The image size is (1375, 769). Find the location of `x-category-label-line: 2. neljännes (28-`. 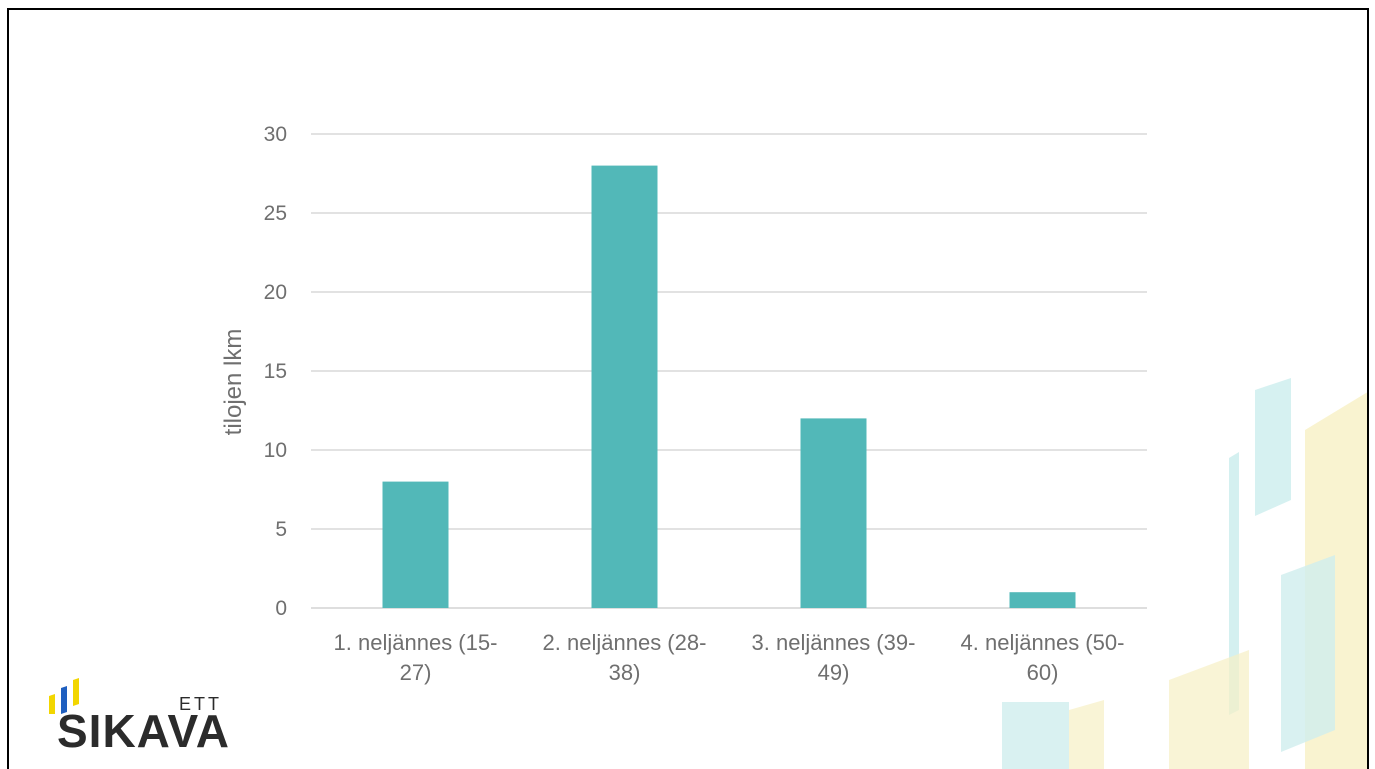

x-category-label-line: 2. neljännes (28- is located at coordinates (625, 642).